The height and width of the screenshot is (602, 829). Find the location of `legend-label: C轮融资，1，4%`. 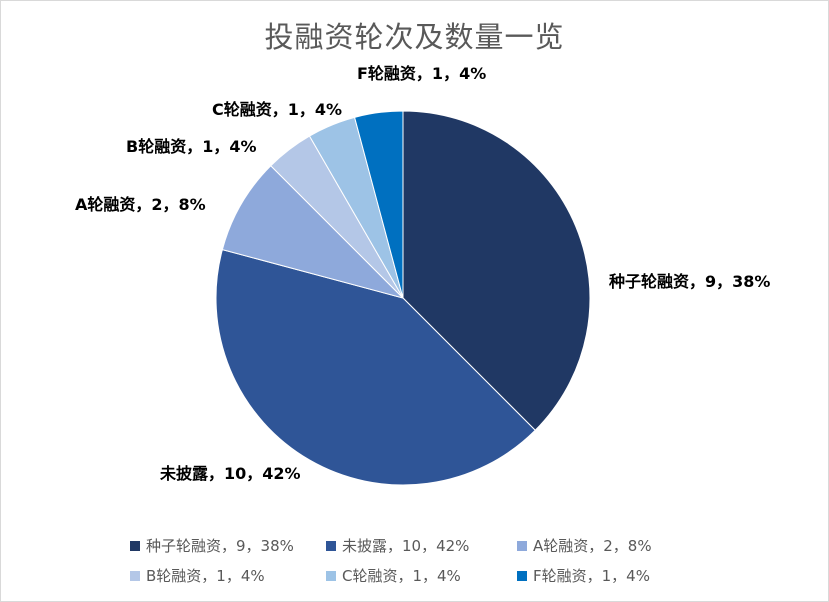

legend-label: C轮融资，1，4% is located at coordinates (401, 576).